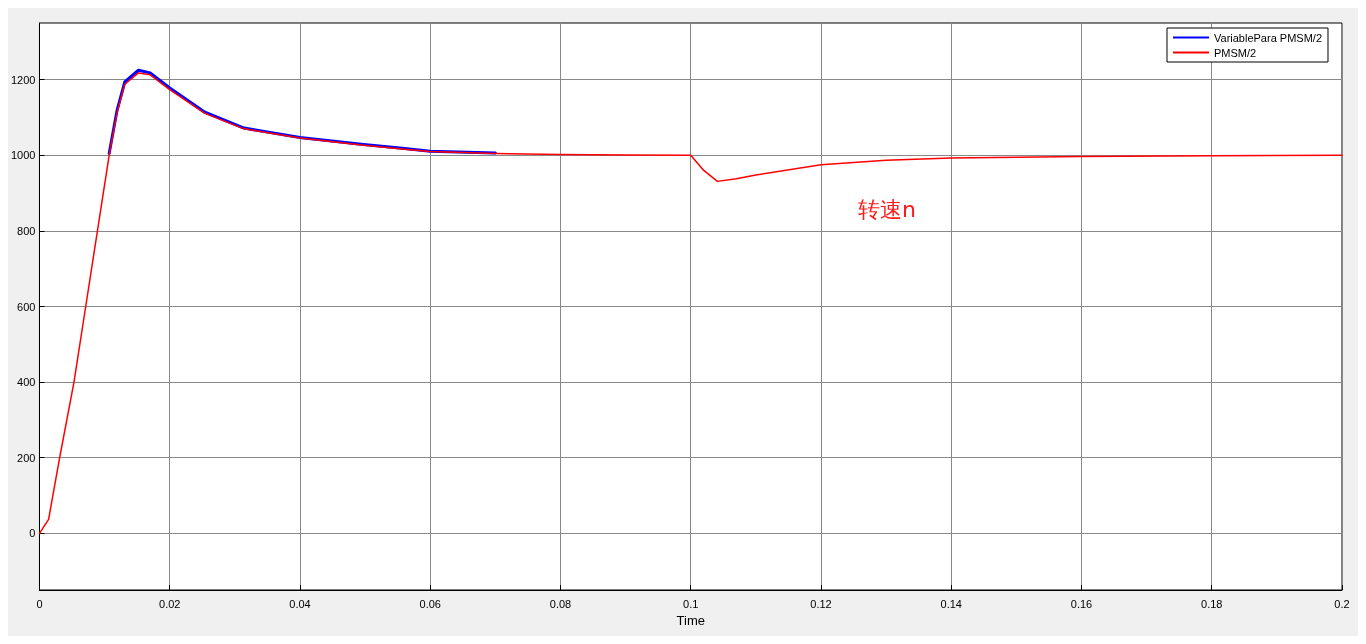 This screenshot has height=644, width=1366. I want to click on x-tick-label: 0.06, so click(430, 603).